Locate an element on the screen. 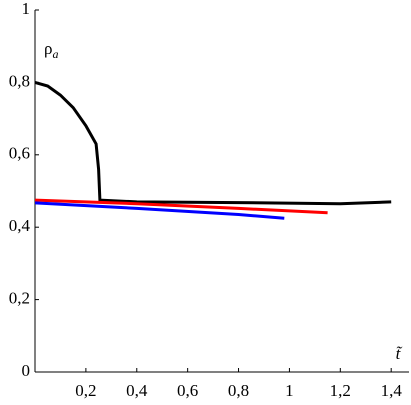 The height and width of the screenshot is (405, 411). y-tick-label: 0,2 is located at coordinates (19, 298).